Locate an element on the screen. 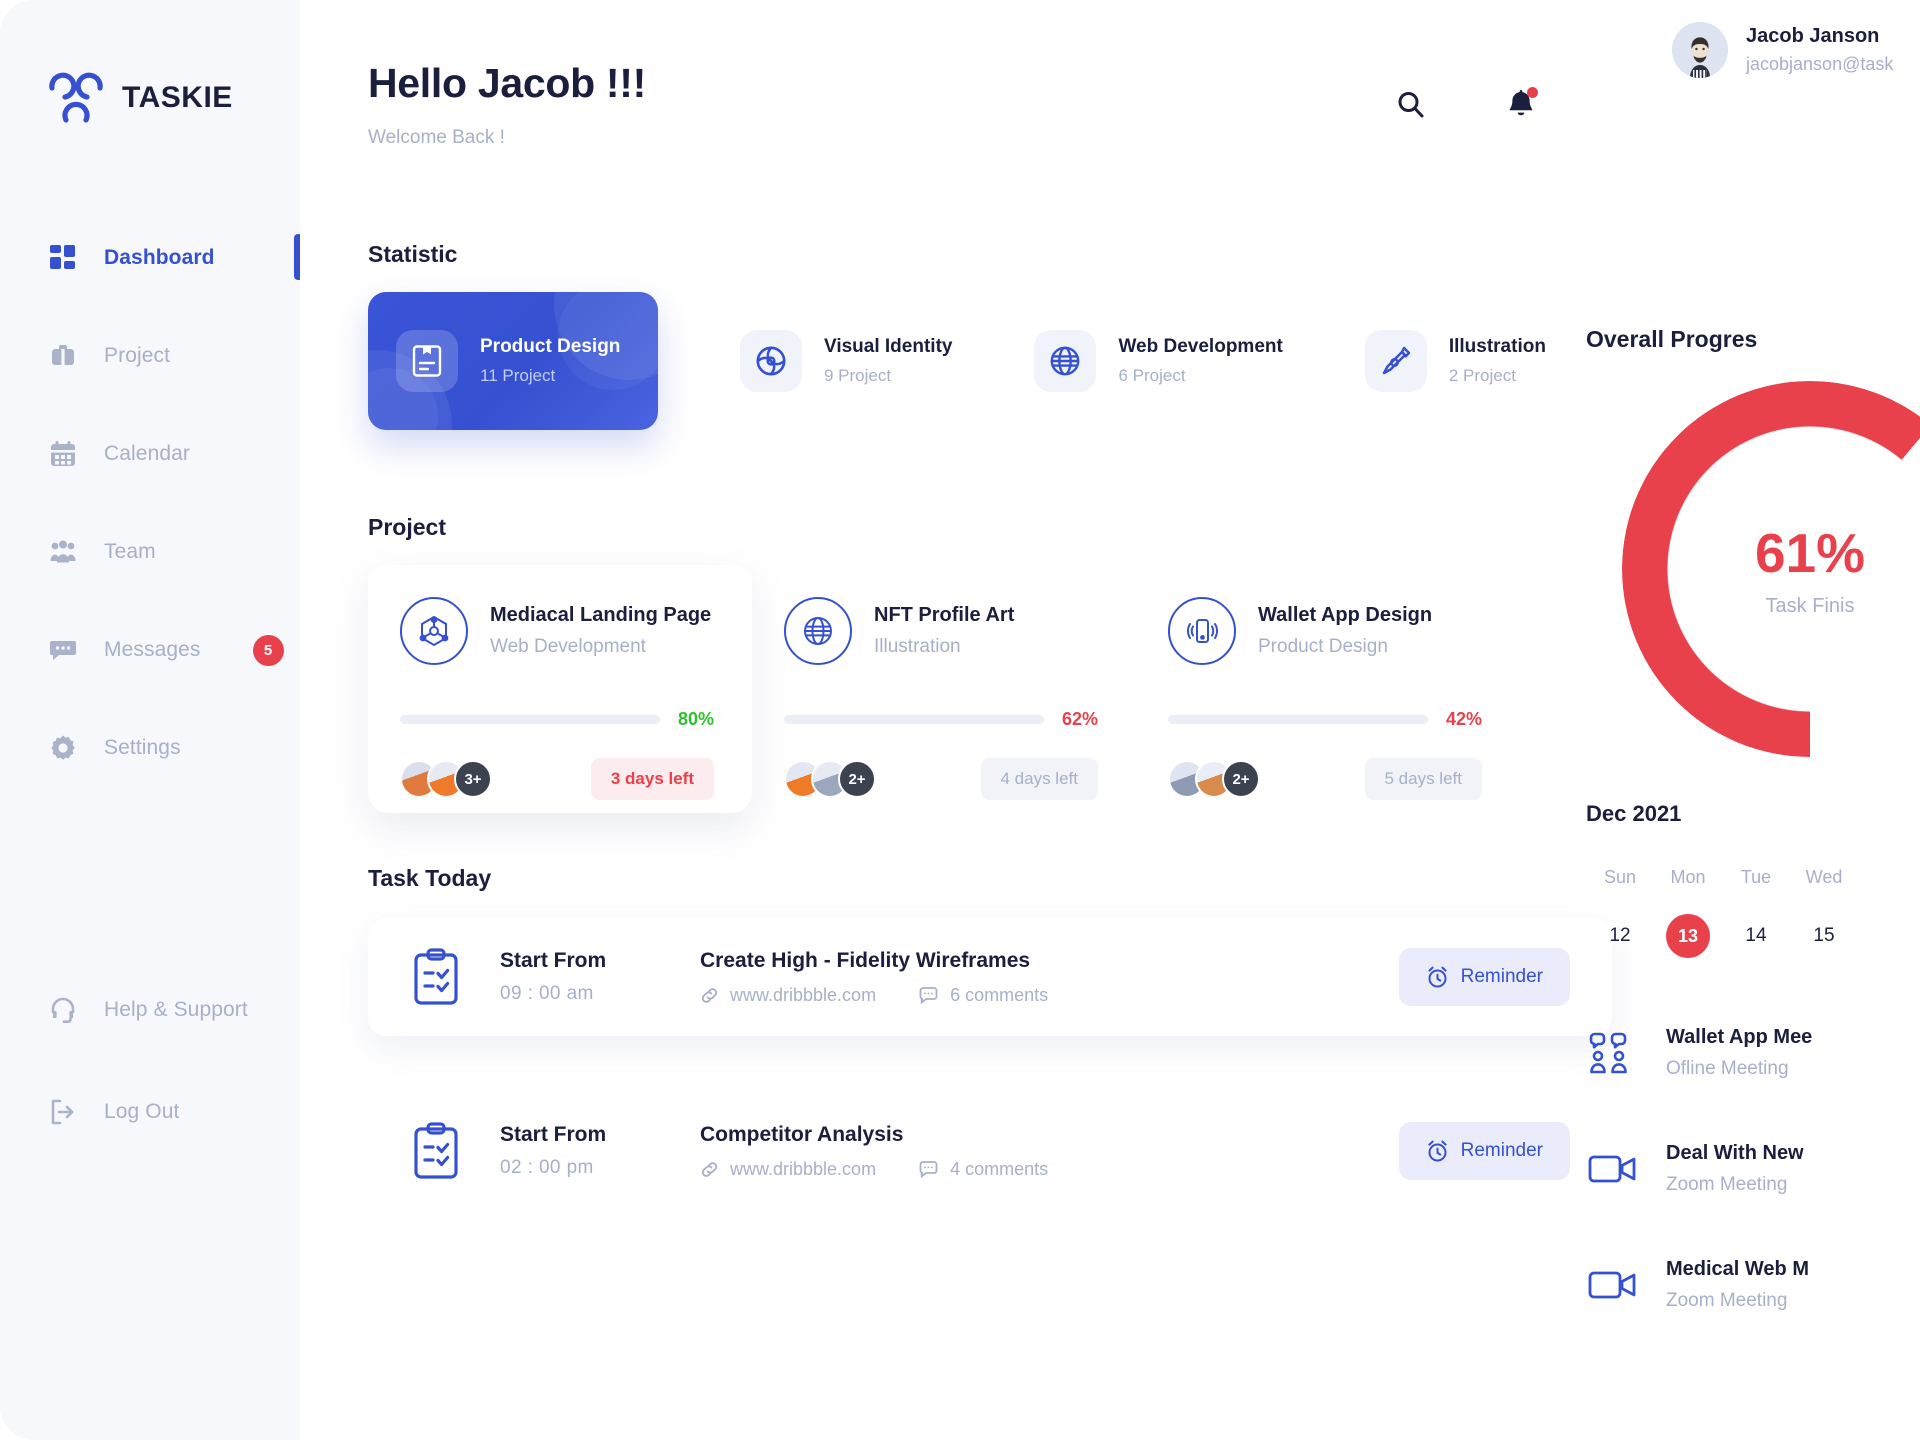 This screenshot has height=1440, width=1920. sidebar-item-help-support: Help & Support is located at coordinates (150, 1010).